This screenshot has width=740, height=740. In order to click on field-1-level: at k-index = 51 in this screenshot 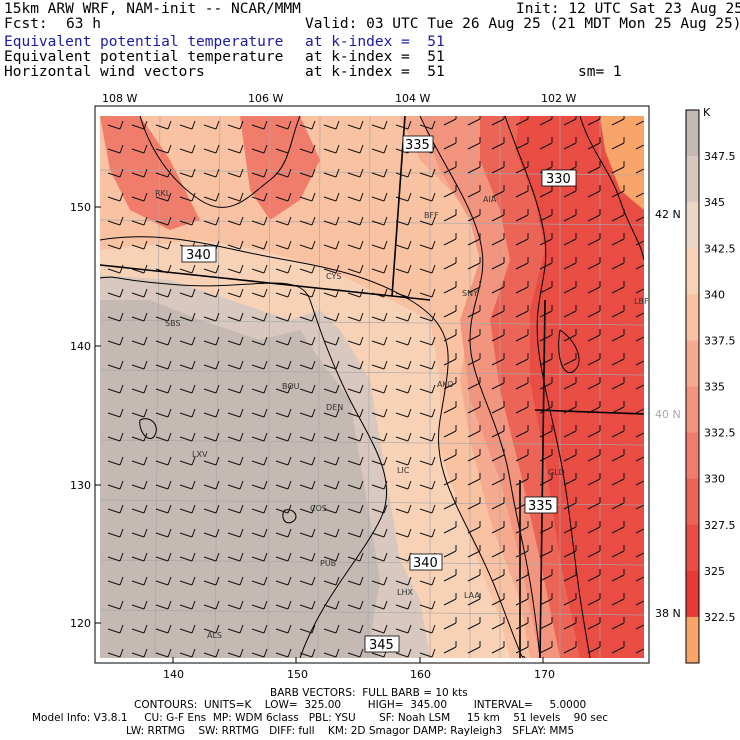, I will do `click(375, 42)`.